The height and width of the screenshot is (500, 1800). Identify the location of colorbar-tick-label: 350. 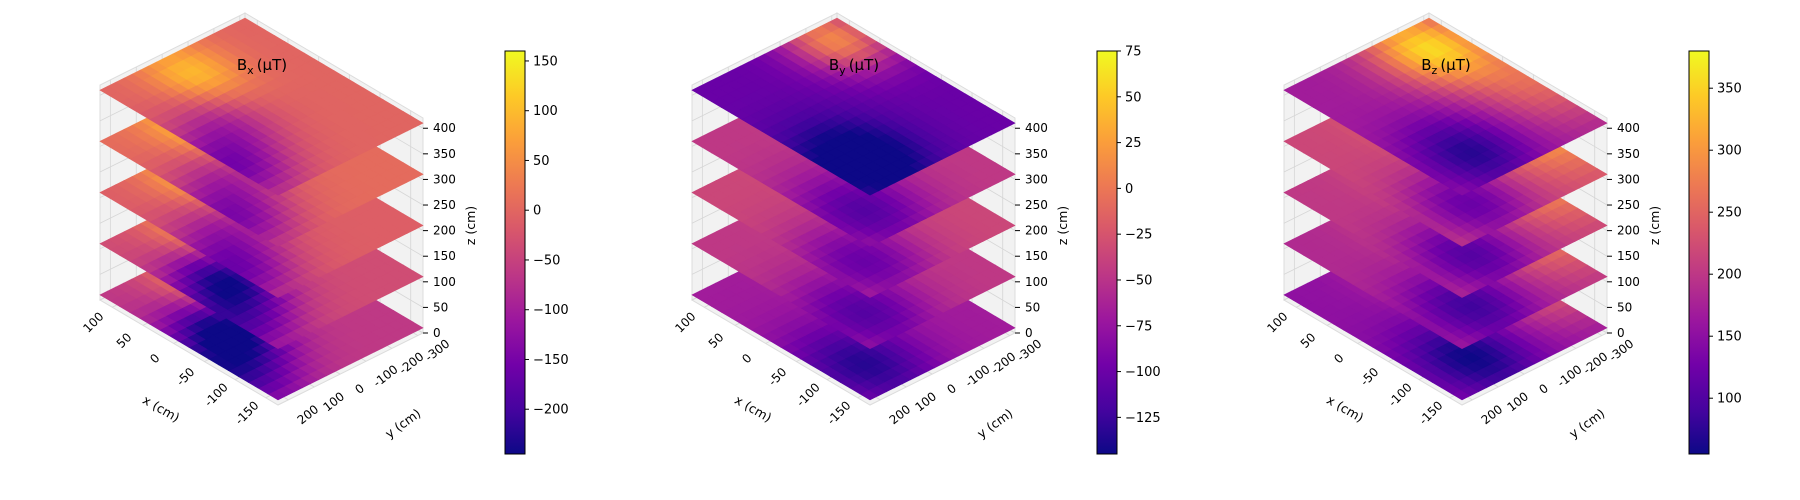
(1729, 89).